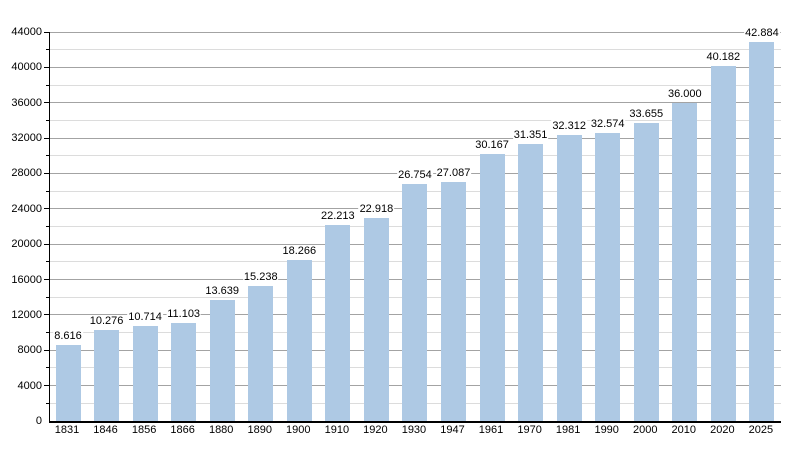  I want to click on bar-value-label: 30.167, so click(492, 145).